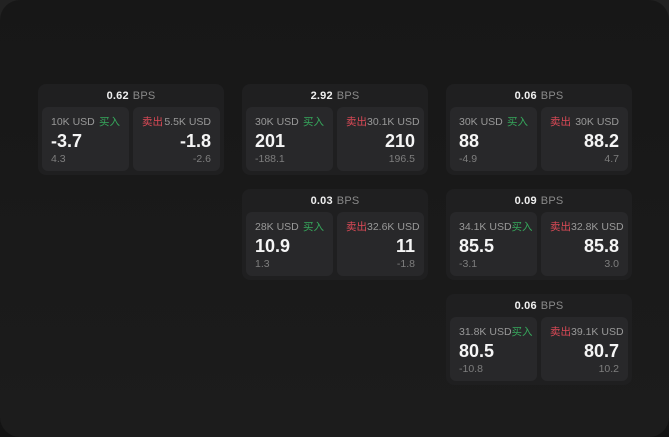 The height and width of the screenshot is (437, 669). I want to click on sell-meta-row: 卖出 30K USD, so click(584, 121).